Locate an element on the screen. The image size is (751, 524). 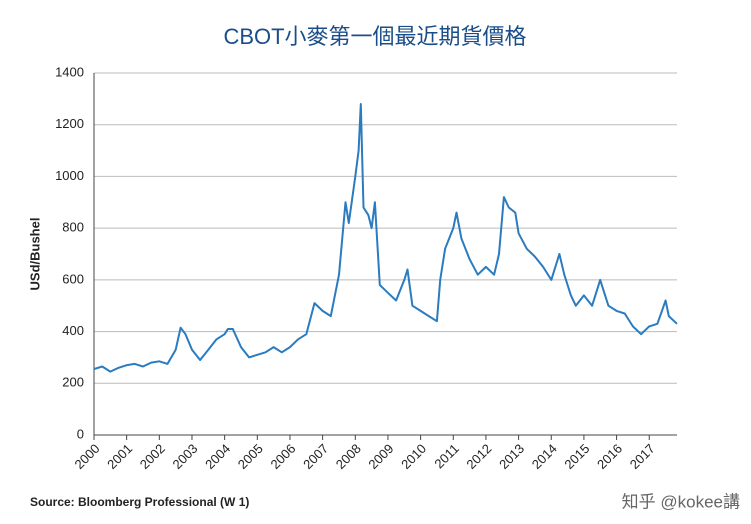
x-tick-label: 2014 is located at coordinates (544, 456).